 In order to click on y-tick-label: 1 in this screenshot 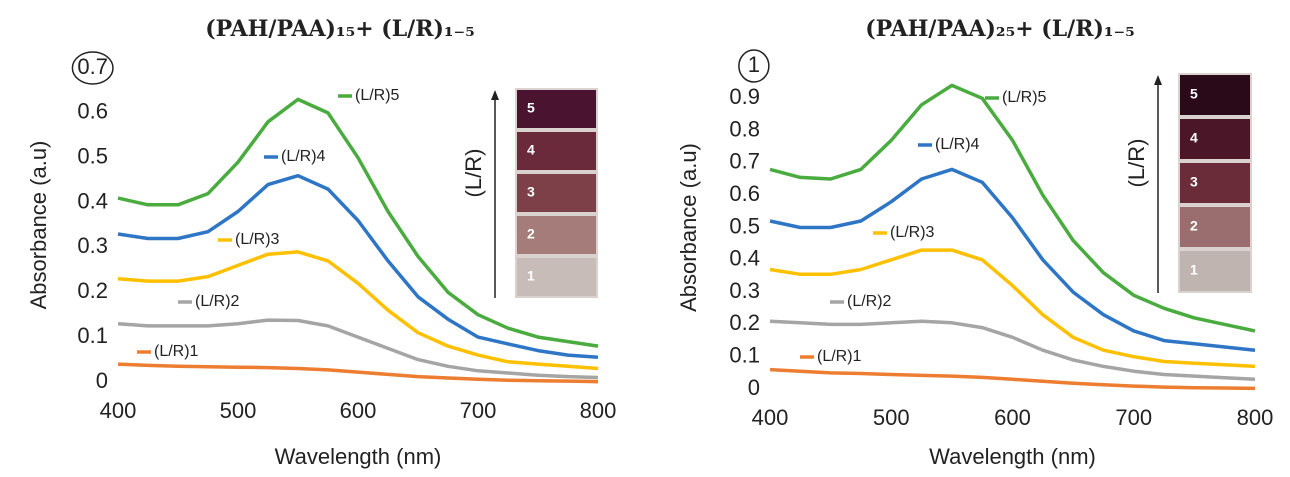, I will do `click(754, 64)`.